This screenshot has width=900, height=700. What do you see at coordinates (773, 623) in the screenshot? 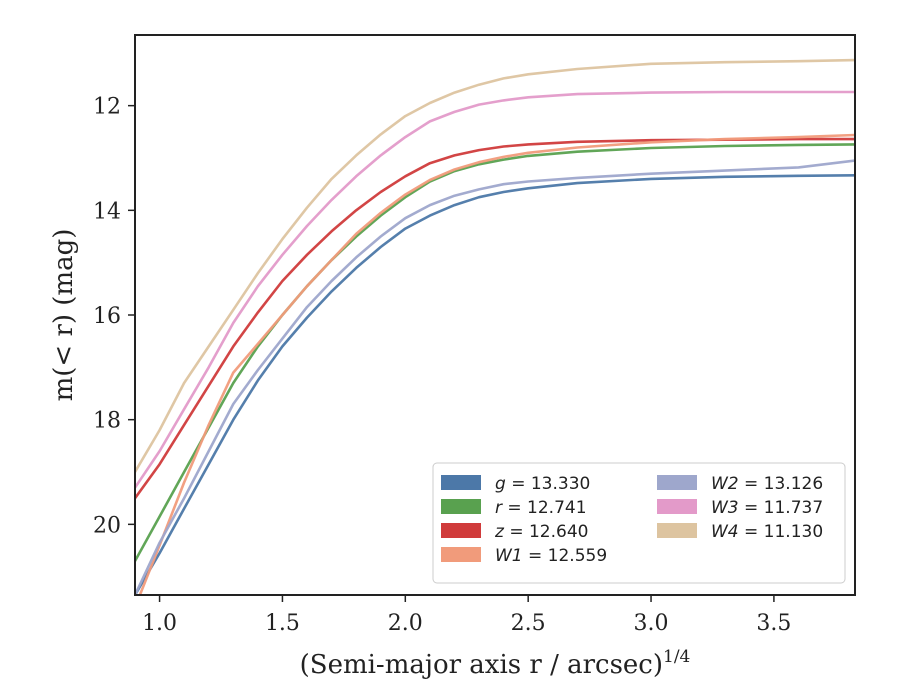
I see `x-tick-label: 3.5` at bounding box center [773, 623].